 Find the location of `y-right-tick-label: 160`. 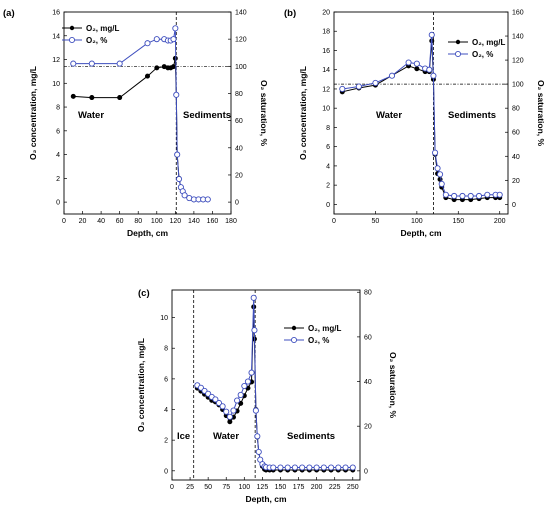

y-right-tick-label: 160 is located at coordinates (518, 13).